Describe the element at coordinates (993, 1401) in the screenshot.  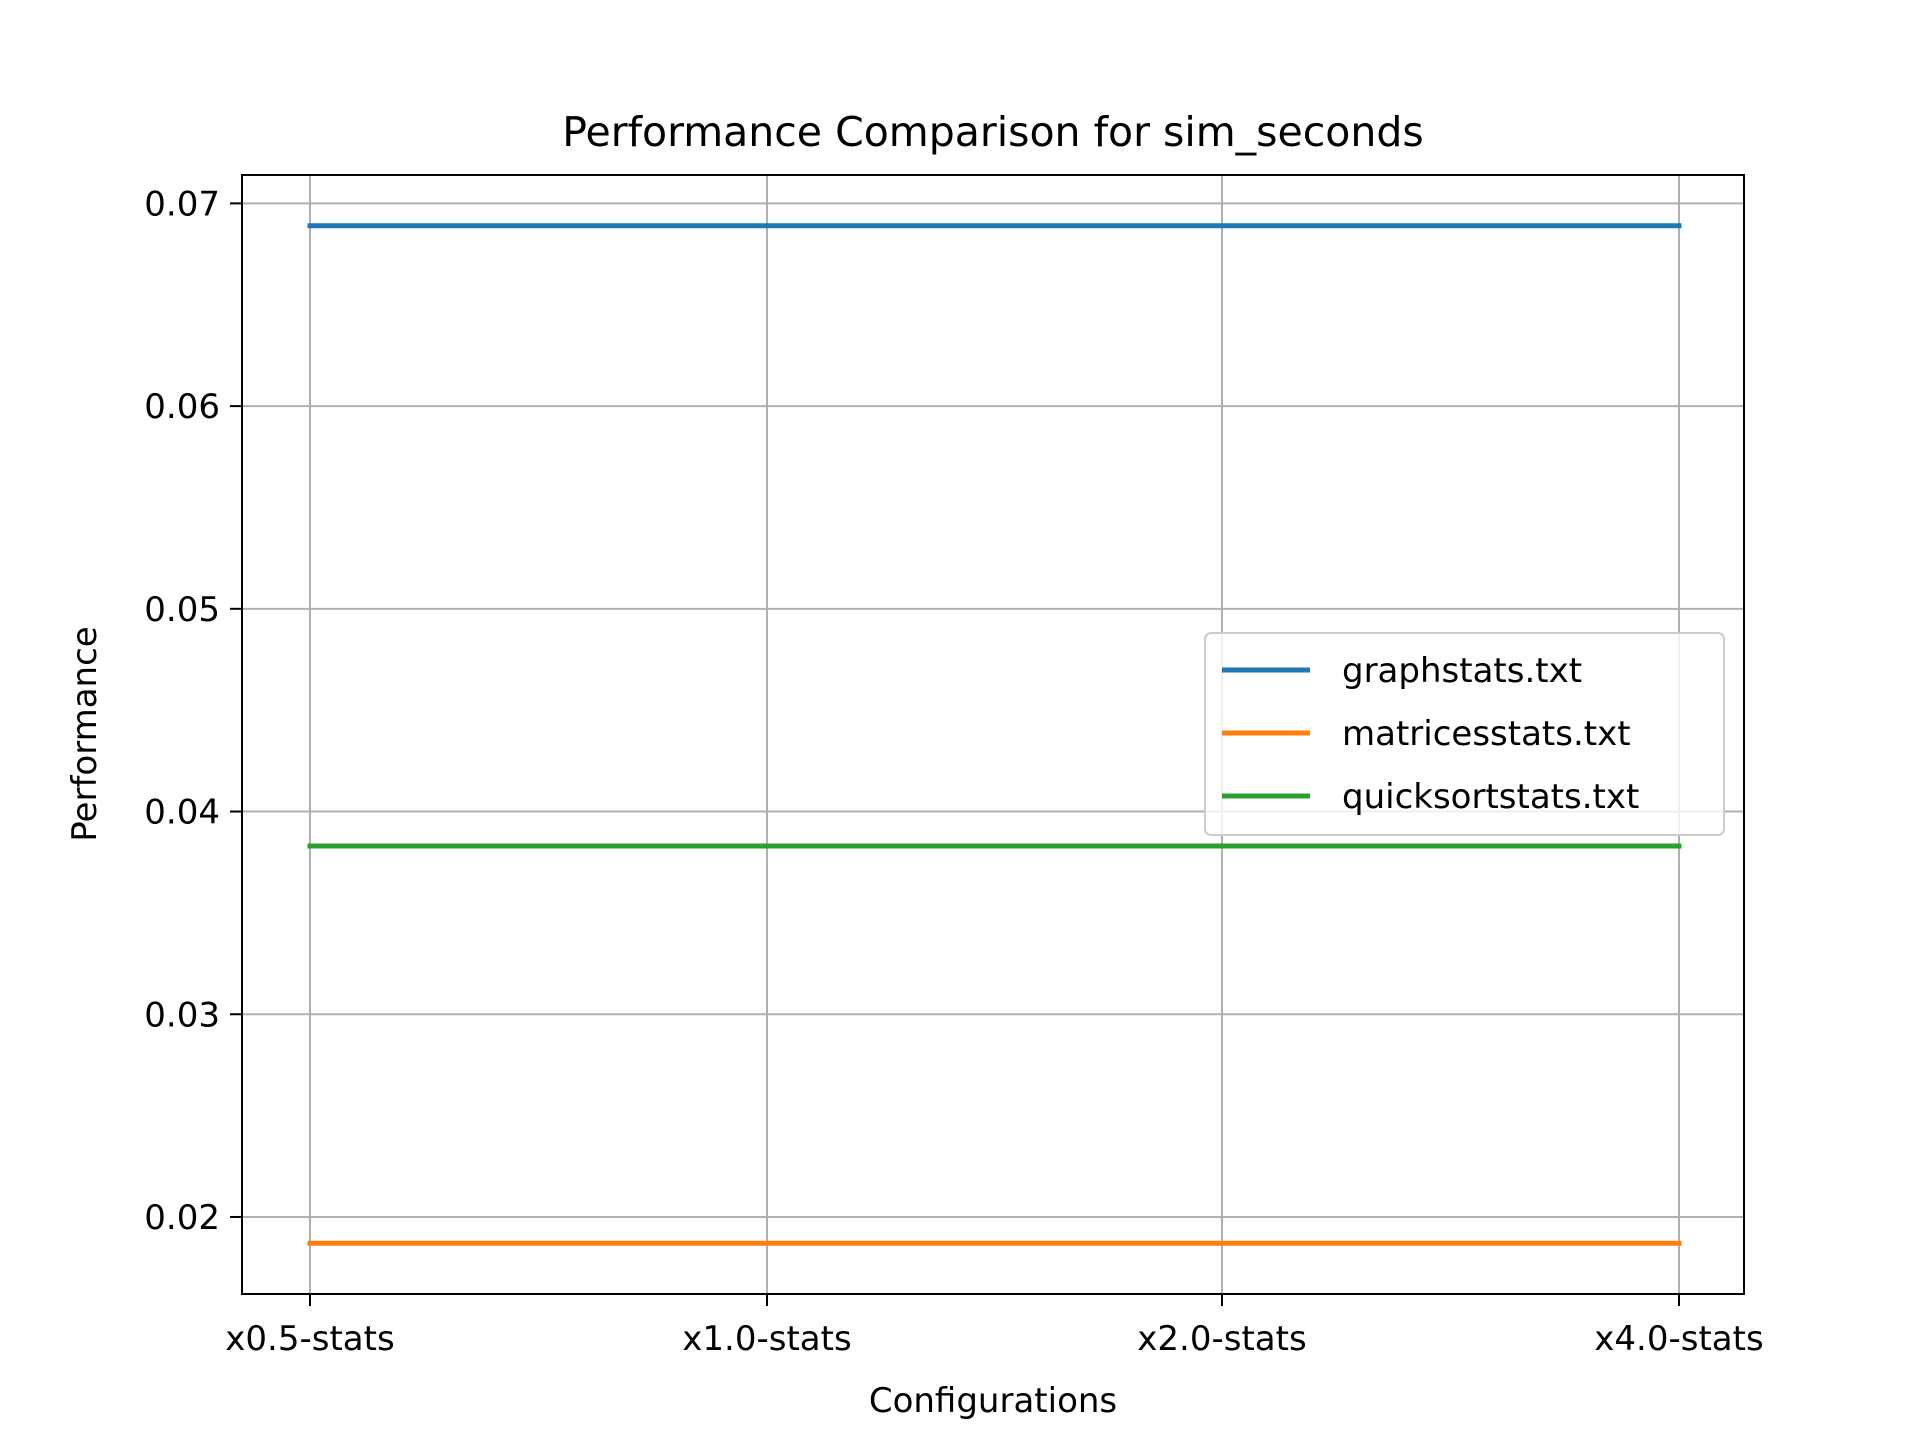
I see `x-axis-title: Configurations` at that location.